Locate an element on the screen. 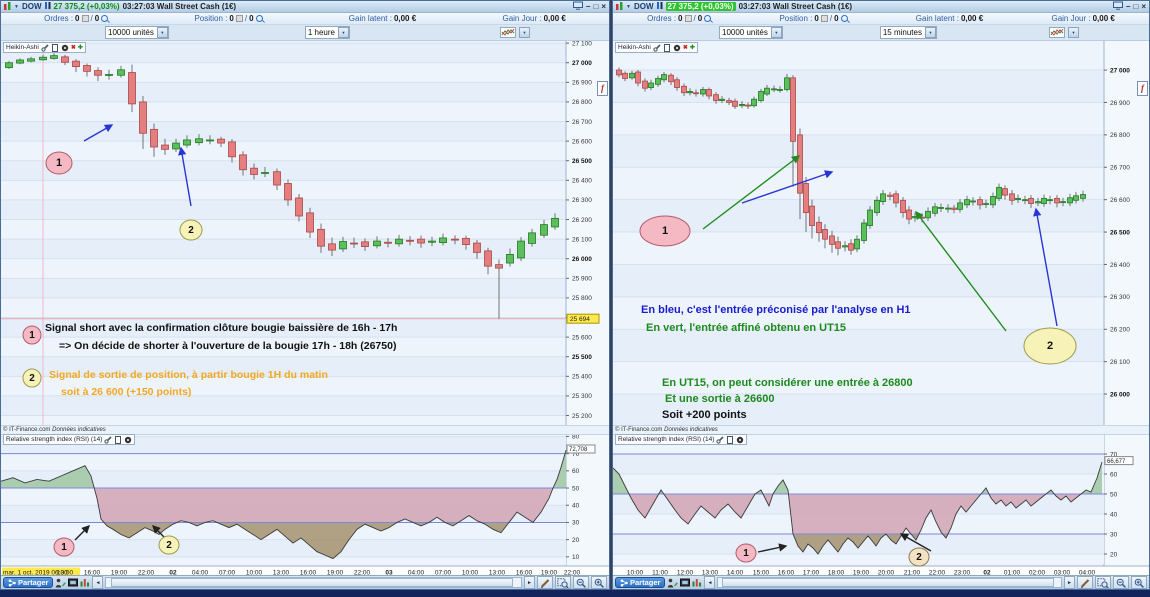 The image size is (1150, 597). rsi-current-label: 72,708 is located at coordinates (578, 450).